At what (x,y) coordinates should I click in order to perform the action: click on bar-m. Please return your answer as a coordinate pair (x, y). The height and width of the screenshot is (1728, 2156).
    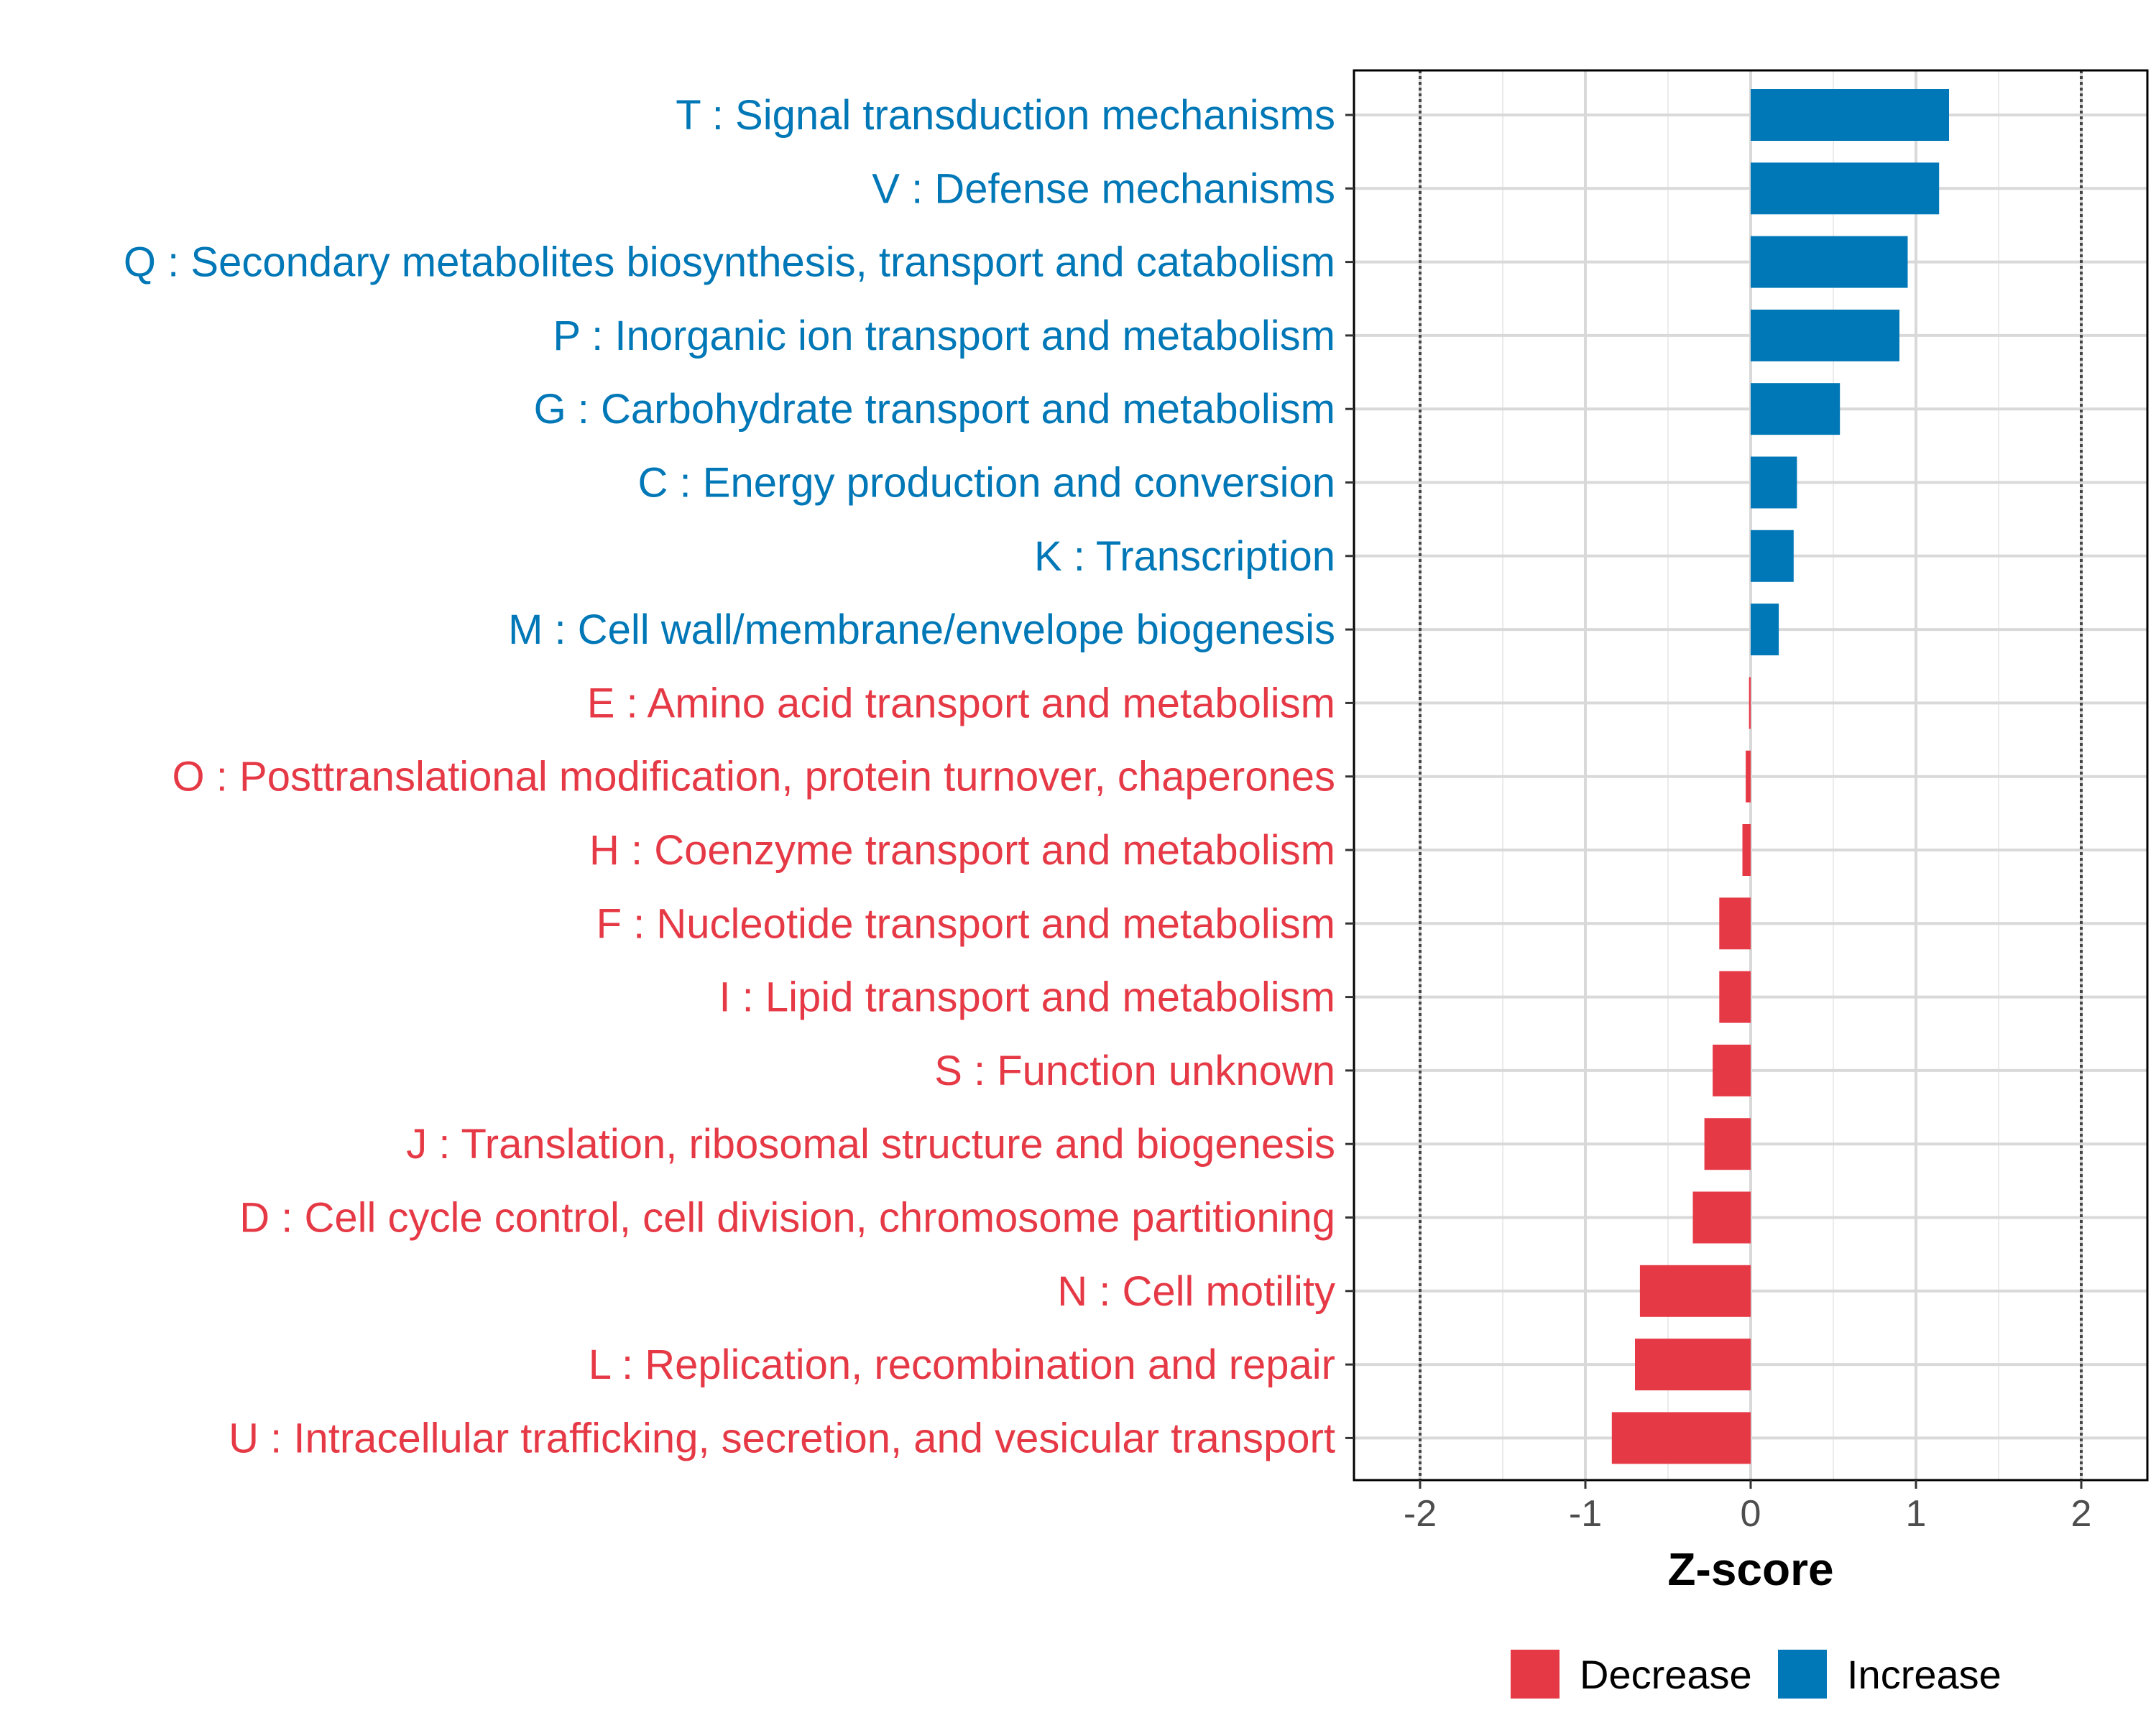
    Looking at the image, I should click on (1765, 630).